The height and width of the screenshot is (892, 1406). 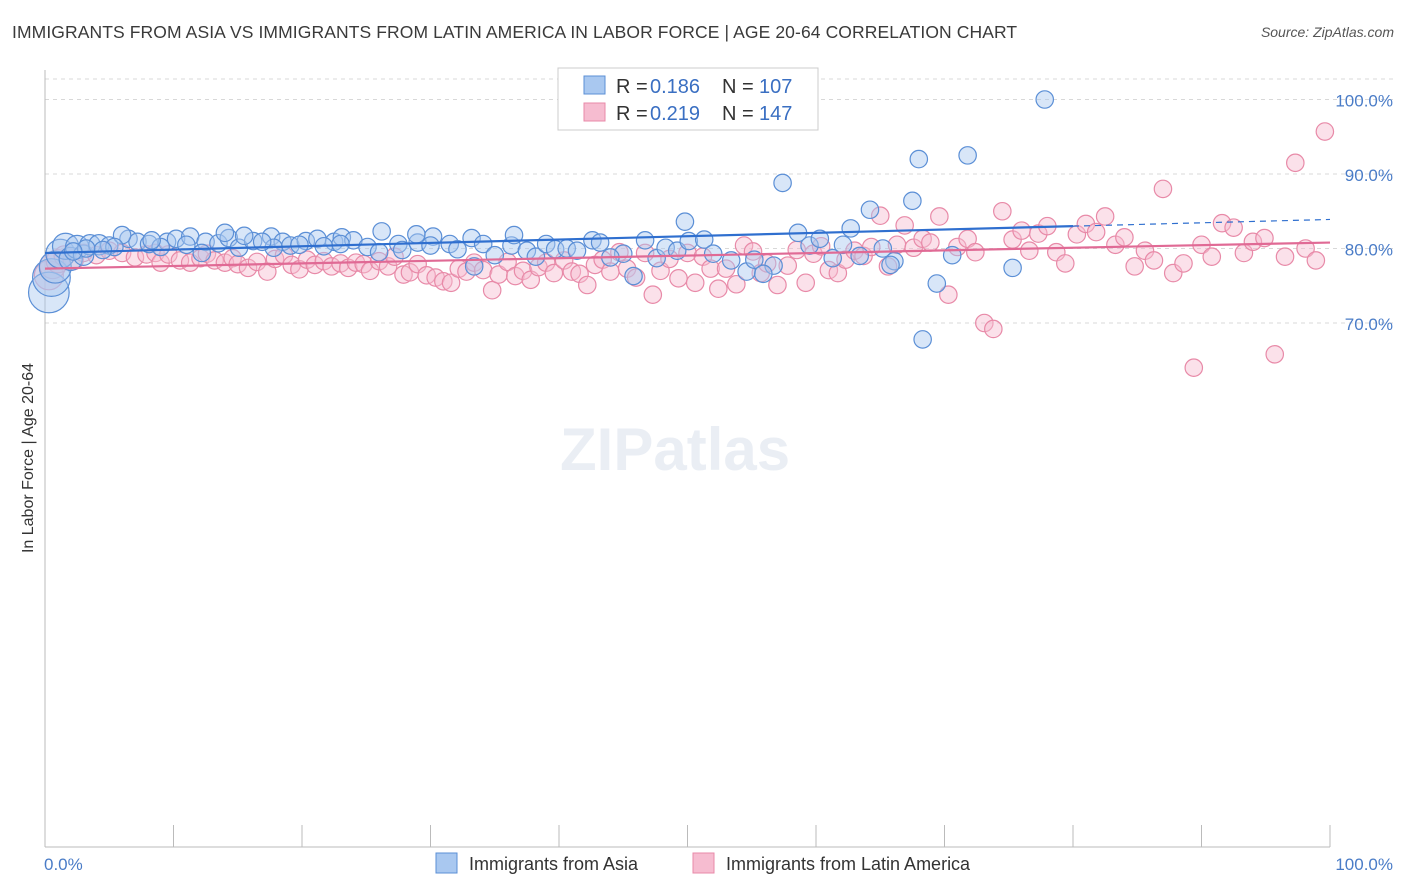 What do you see at coordinates (632, 114) in the screenshot?
I see `legend-latam-r-label: R =` at bounding box center [632, 114].